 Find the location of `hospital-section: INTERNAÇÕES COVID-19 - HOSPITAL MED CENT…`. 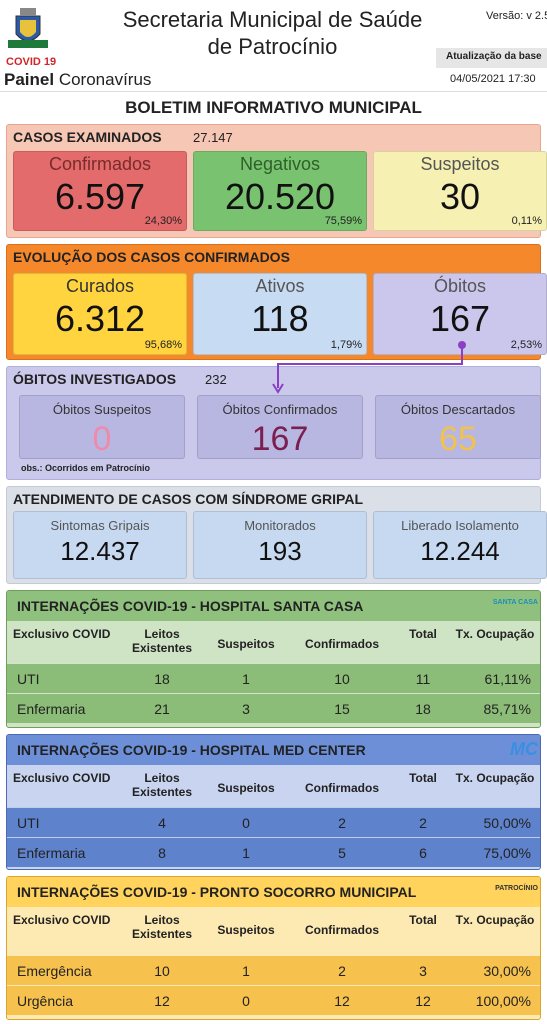

hospital-section: INTERNAÇÕES COVID-19 - HOSPITAL MED CENT… is located at coordinates (273, 802).